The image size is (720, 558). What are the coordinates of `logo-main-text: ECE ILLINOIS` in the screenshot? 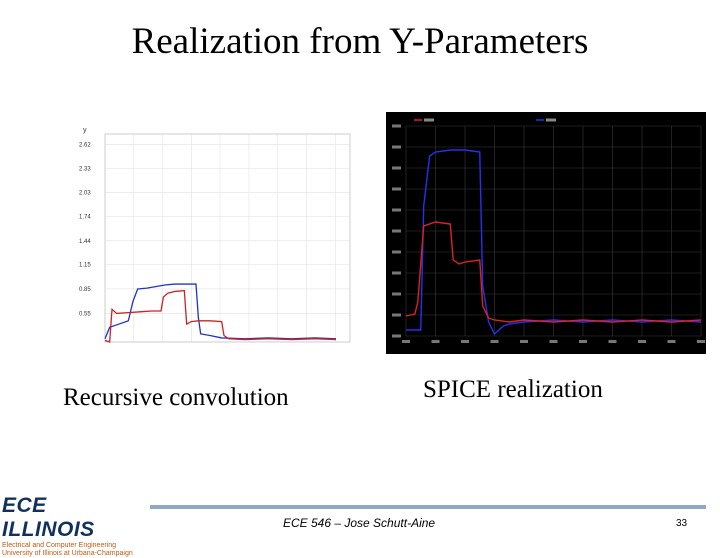 It's located at (48, 517).